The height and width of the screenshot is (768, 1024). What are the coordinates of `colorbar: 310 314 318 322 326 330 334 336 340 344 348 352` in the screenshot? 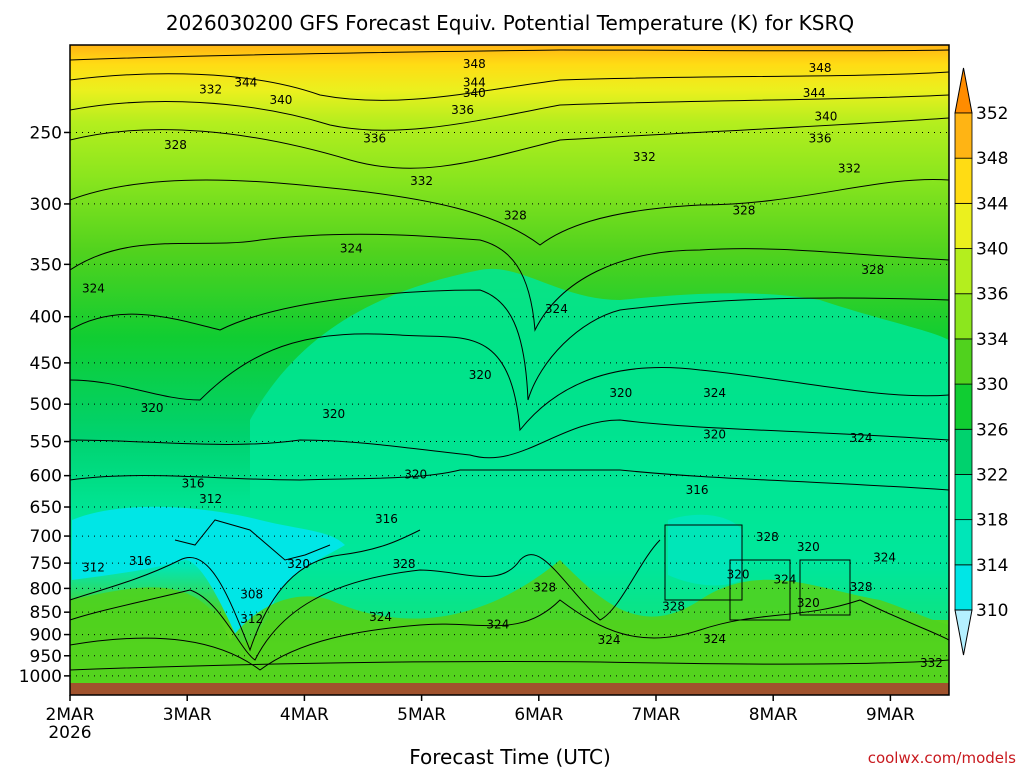 It's located at (981, 361).